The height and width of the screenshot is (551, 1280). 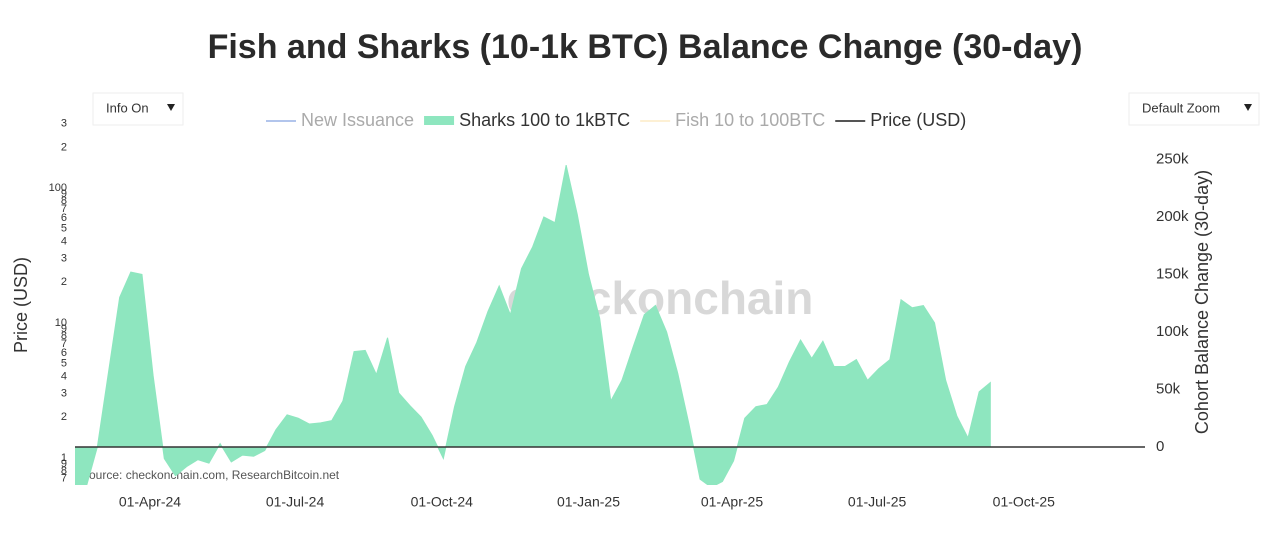 I want to click on info-dropdown: Info On, so click(x=138, y=109).